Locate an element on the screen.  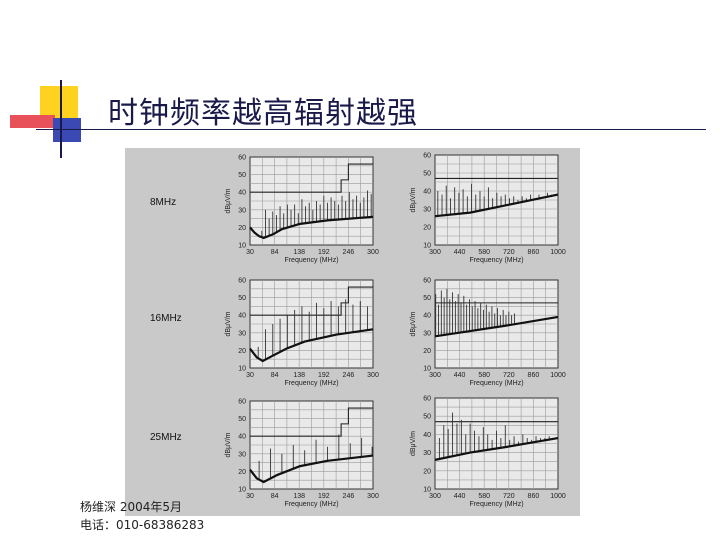
decor-vertical-line is located at coordinates (61, 119).